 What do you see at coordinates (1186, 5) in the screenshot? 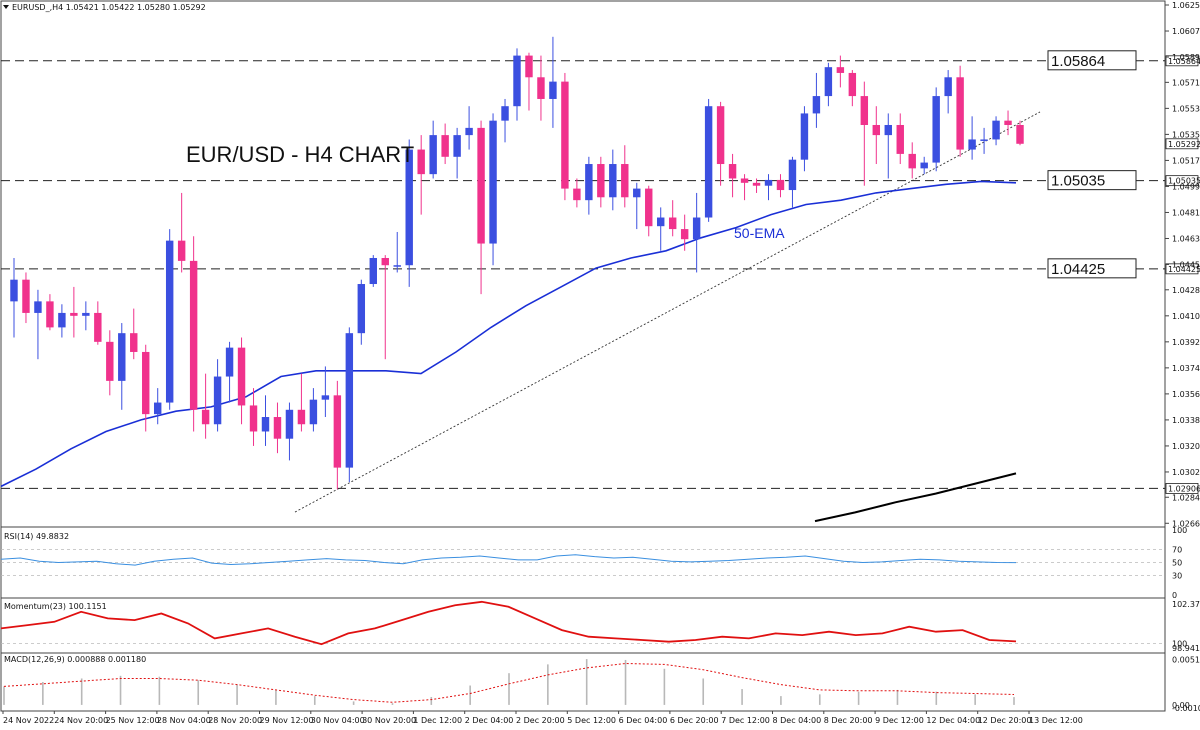
I see `price-tick-label: 1.06250` at bounding box center [1186, 5].